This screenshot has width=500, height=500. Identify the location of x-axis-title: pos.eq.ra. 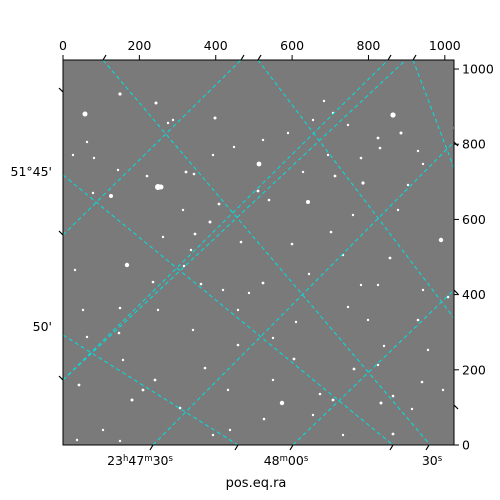
(256, 483).